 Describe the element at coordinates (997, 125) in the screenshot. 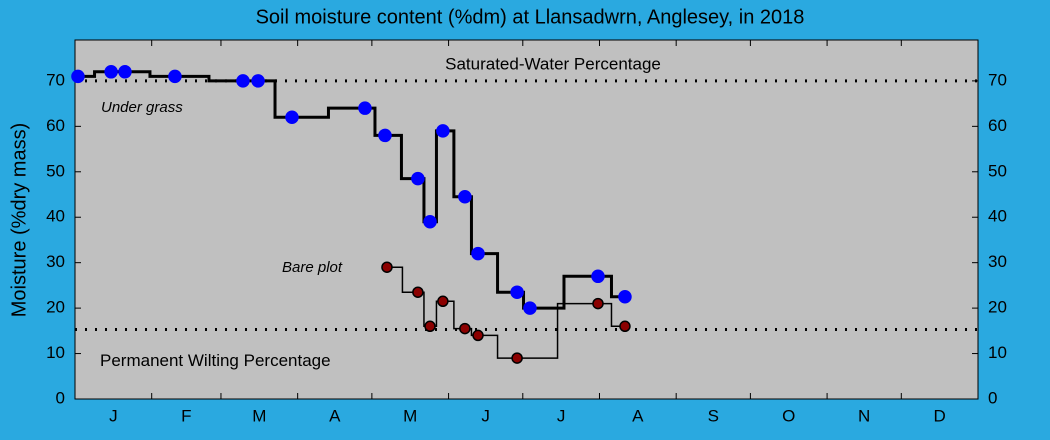

I see `y2-tick-label: 60` at that location.